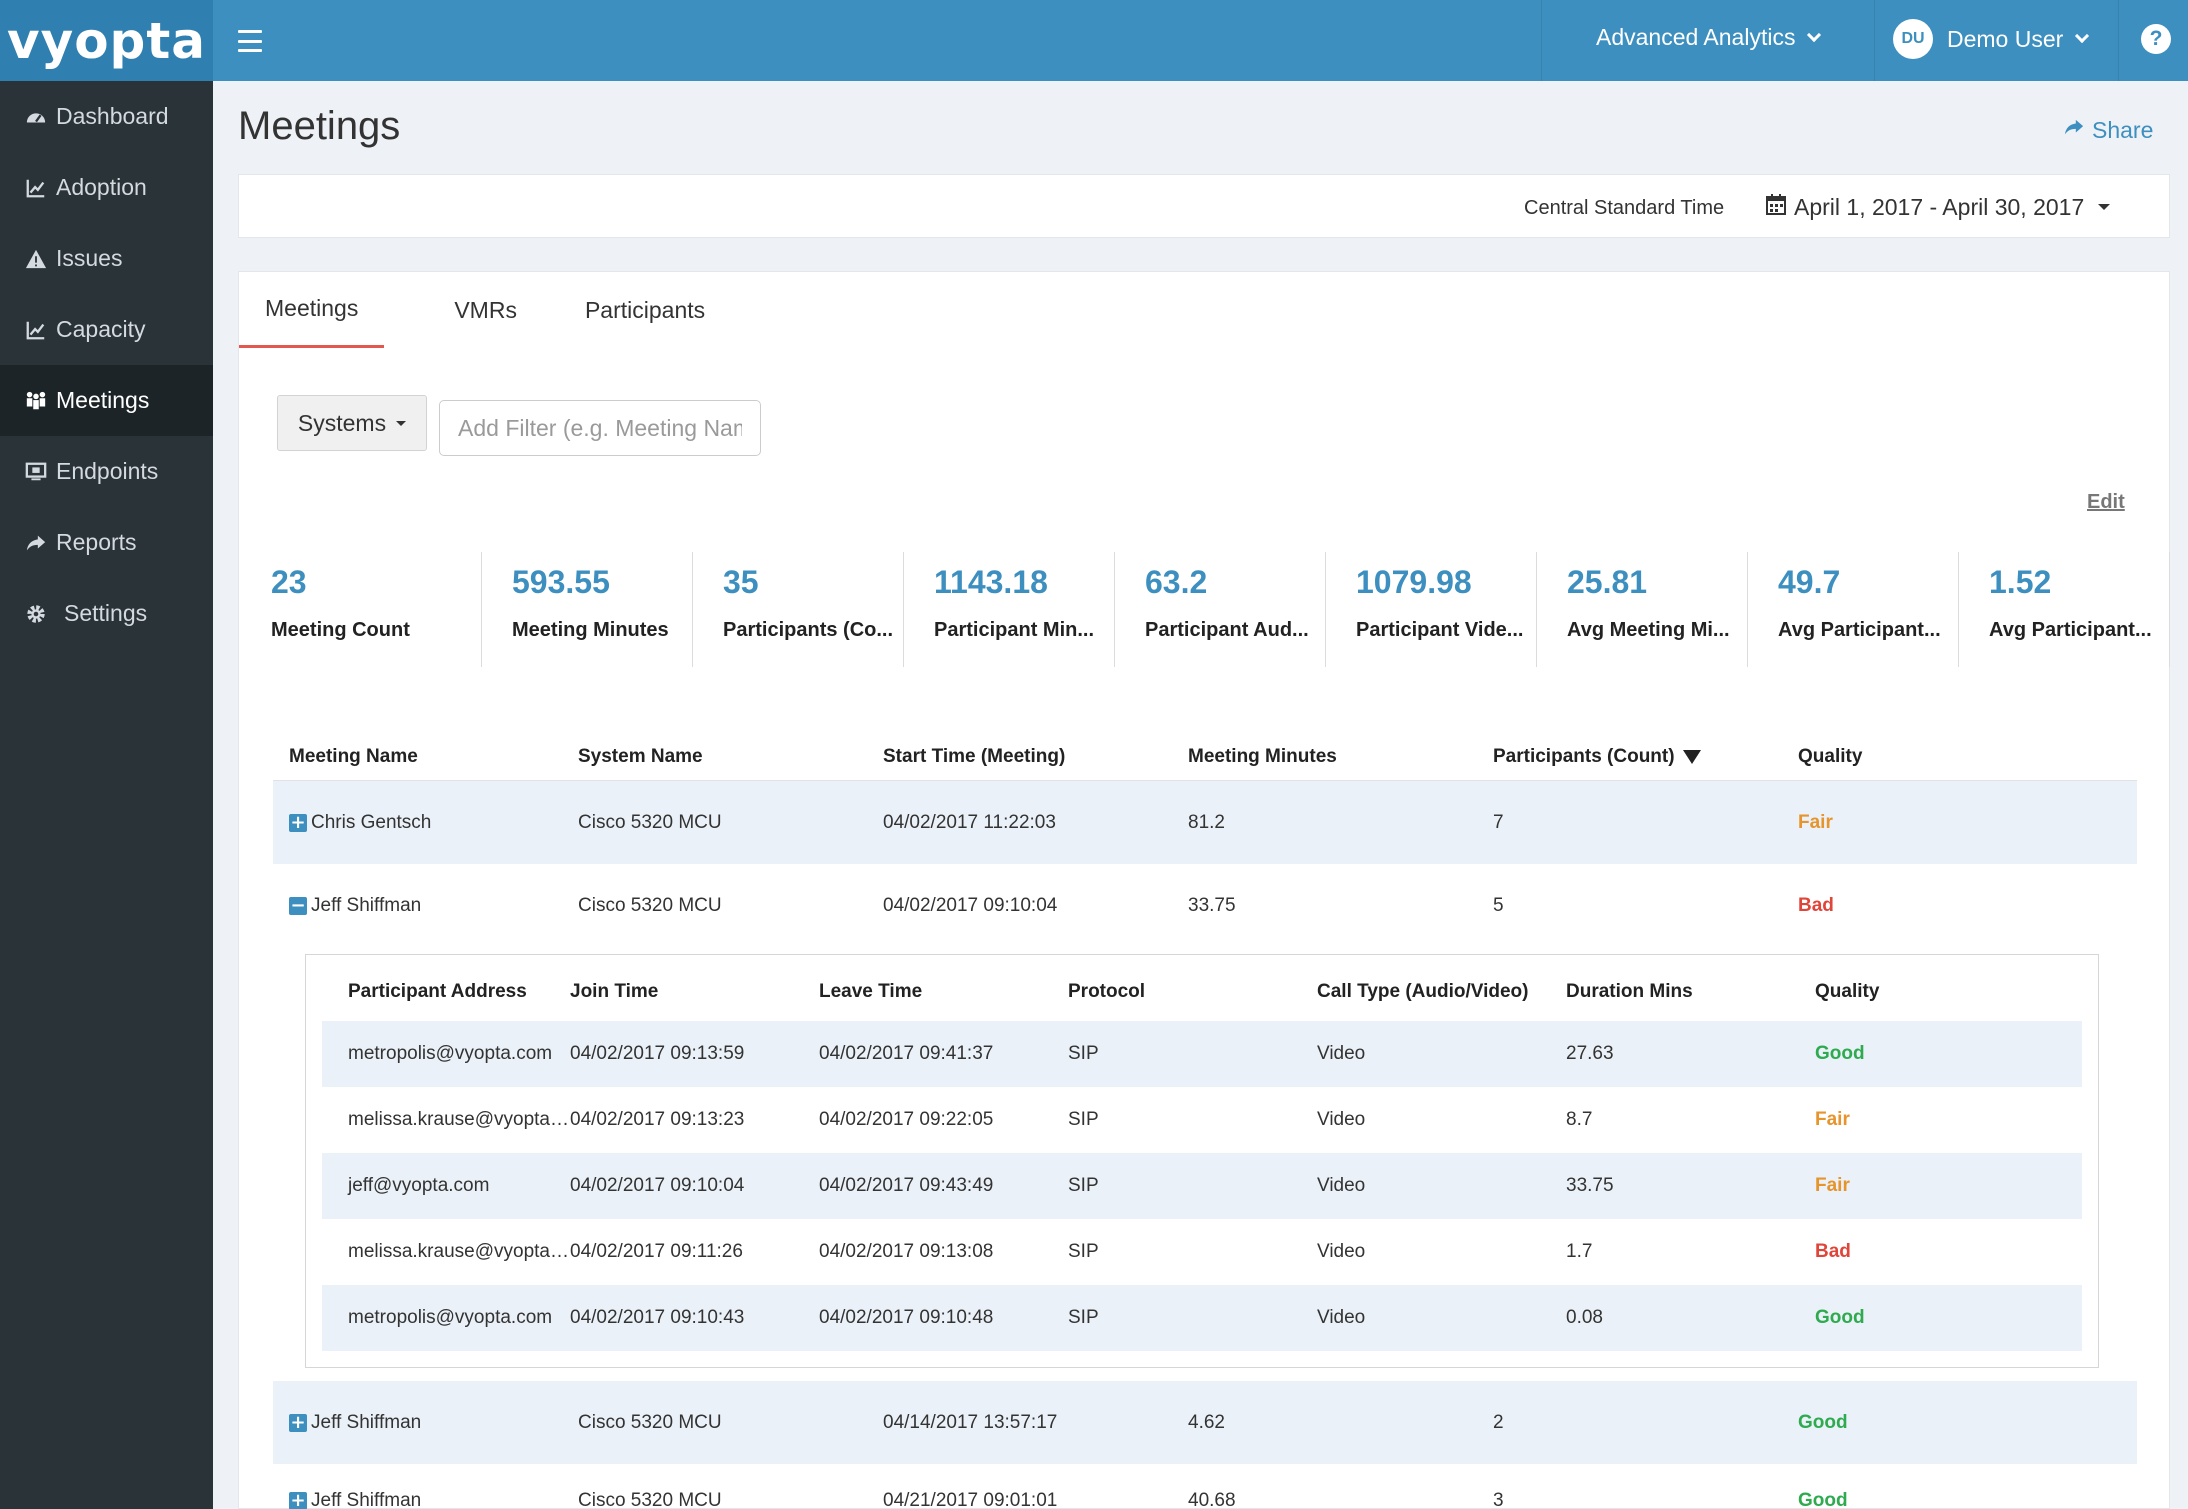  What do you see at coordinates (106, 471) in the screenshot?
I see `sidebar-item-endpoints: Endpoints` at bounding box center [106, 471].